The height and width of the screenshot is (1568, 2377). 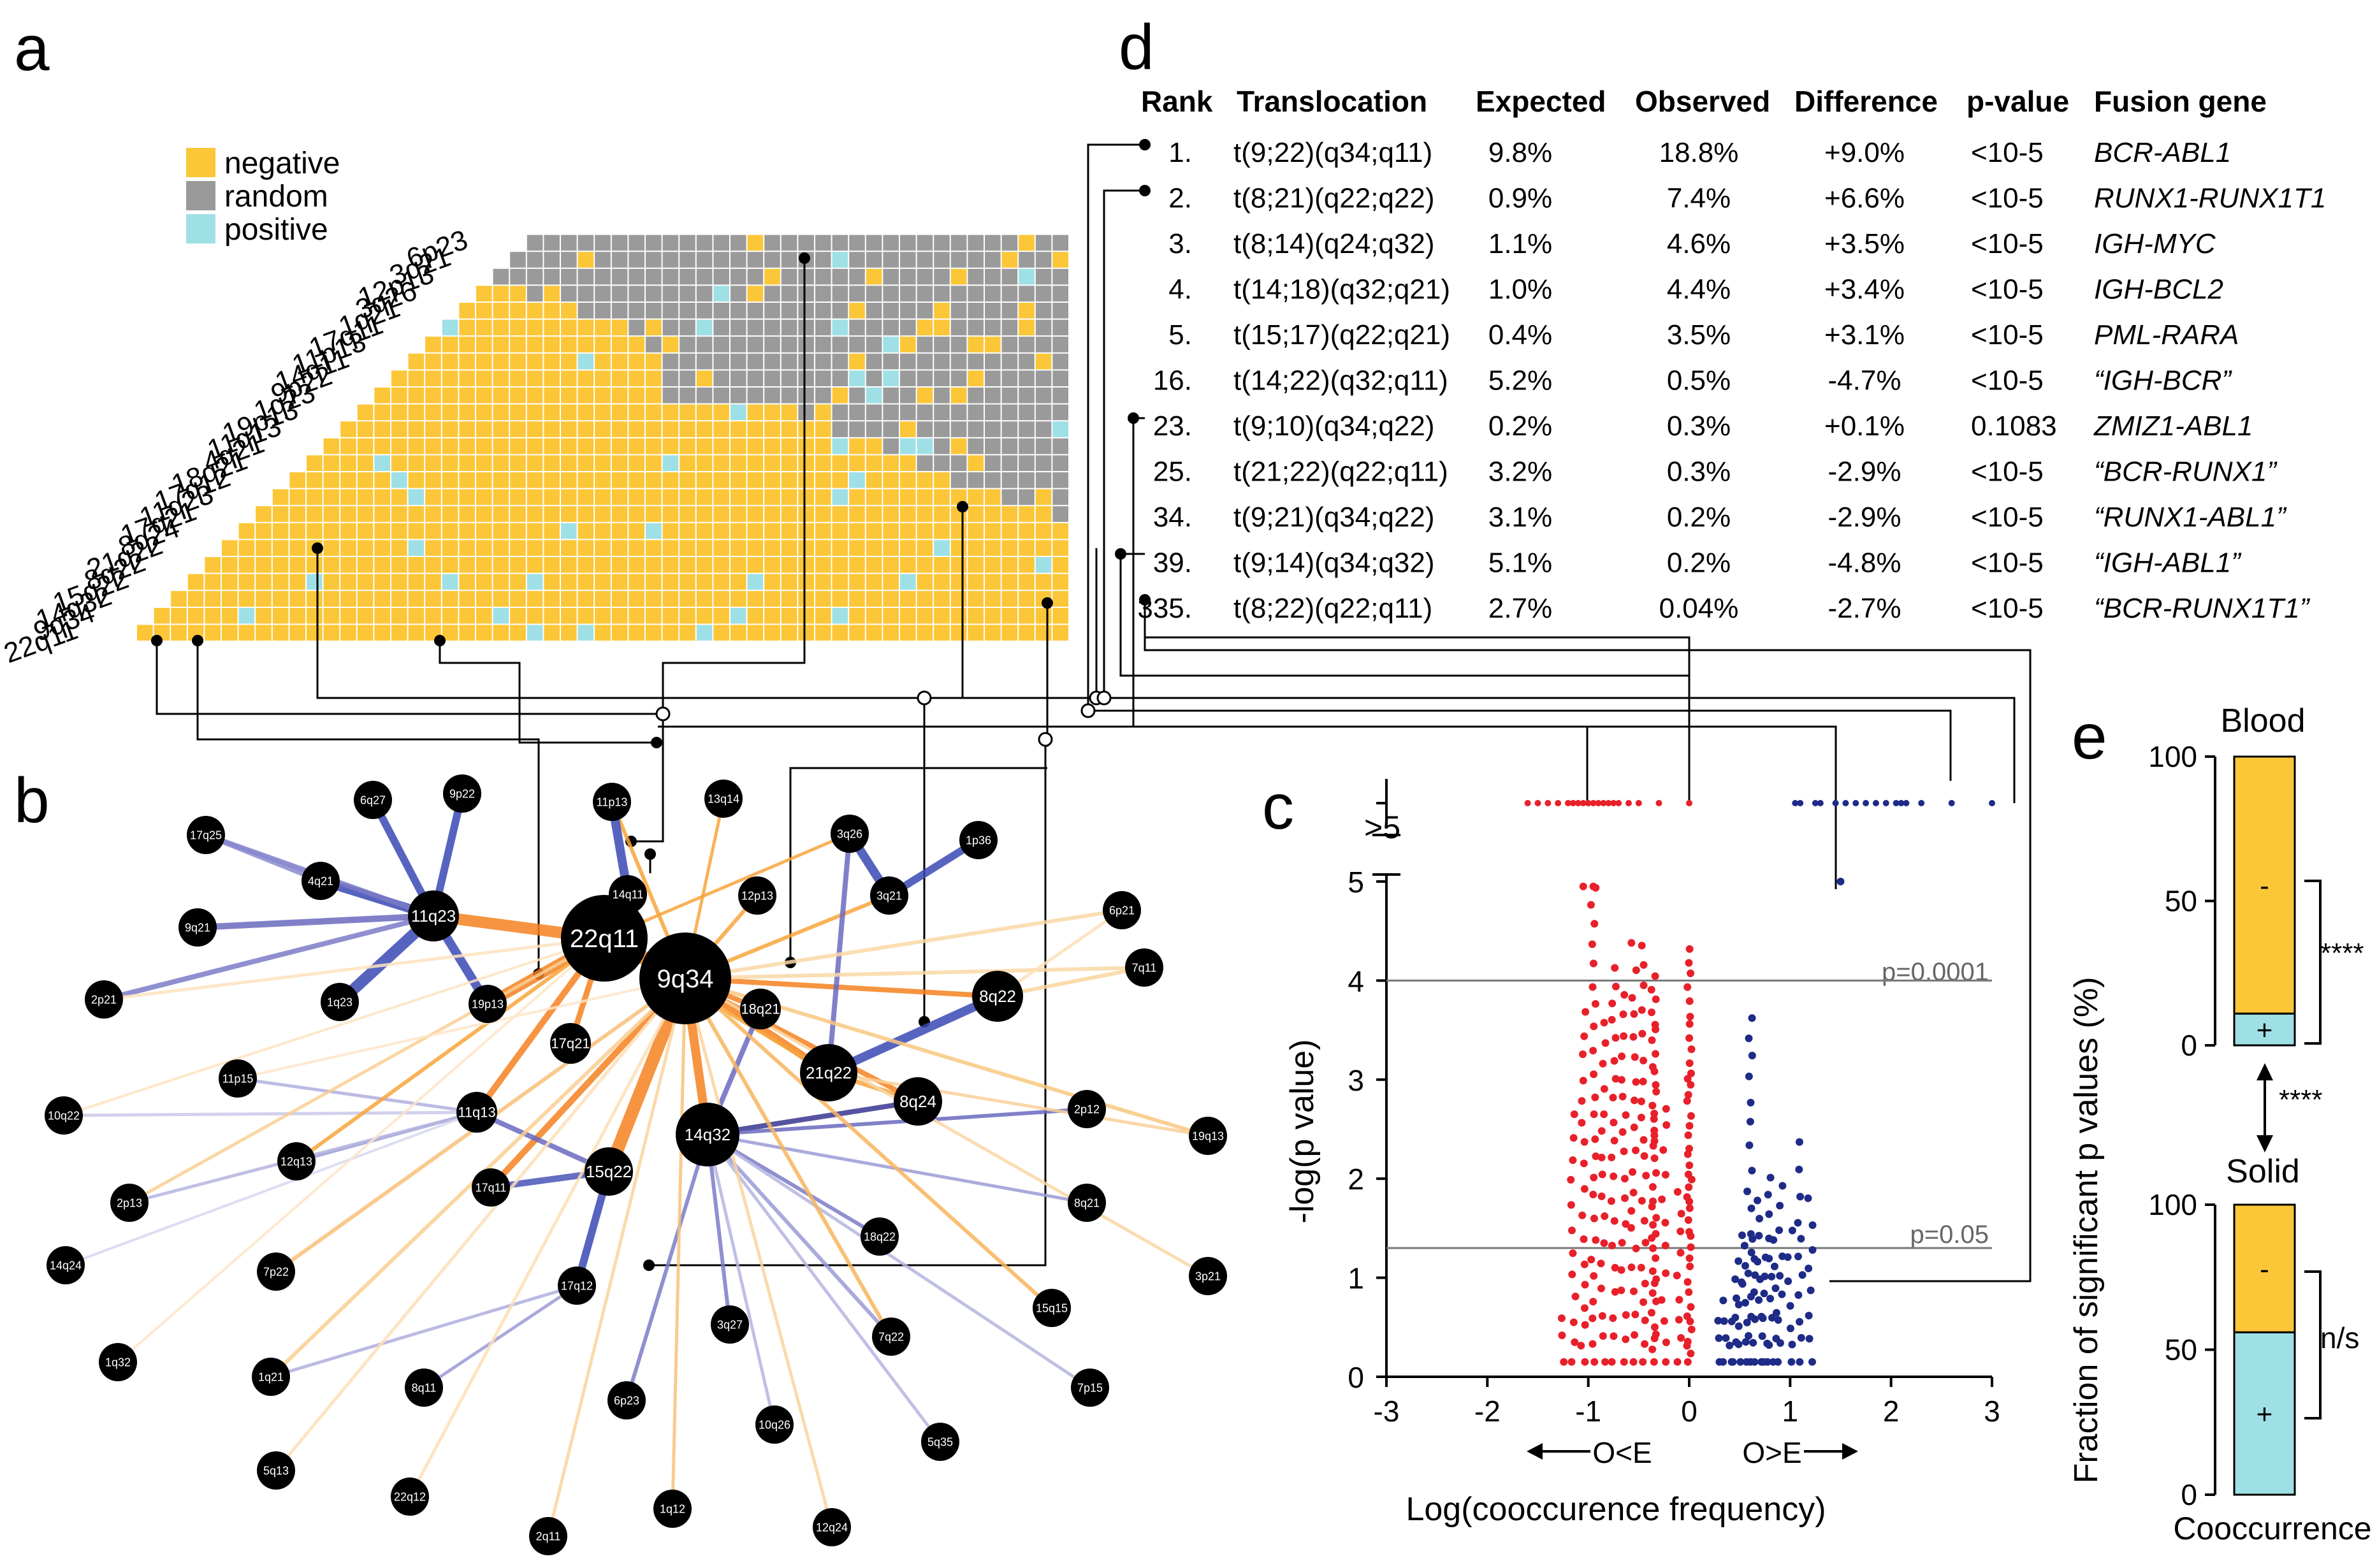 I want to click on table-cell-fusion: PML-RARA, so click(x=2166, y=335).